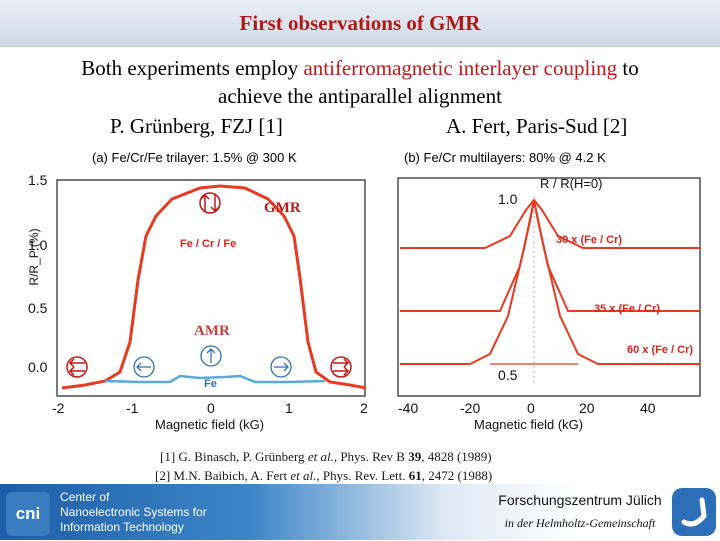  Describe the element at coordinates (210, 384) in the screenshot. I see `fe-label: Fe` at that location.